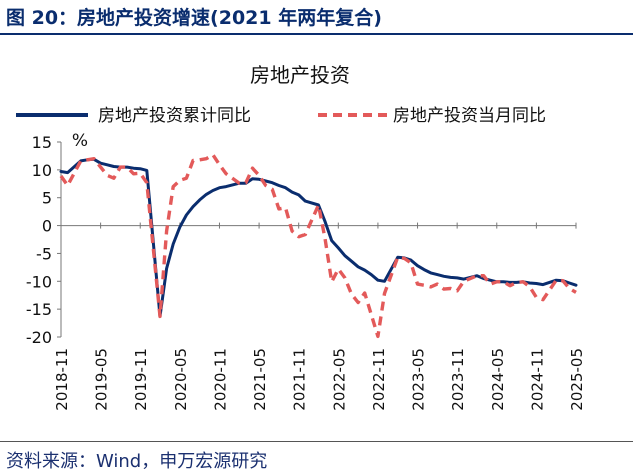 Image resolution: width=633 pixels, height=476 pixels. What do you see at coordinates (316, 441) in the screenshot?
I see `source-rule` at bounding box center [316, 441].